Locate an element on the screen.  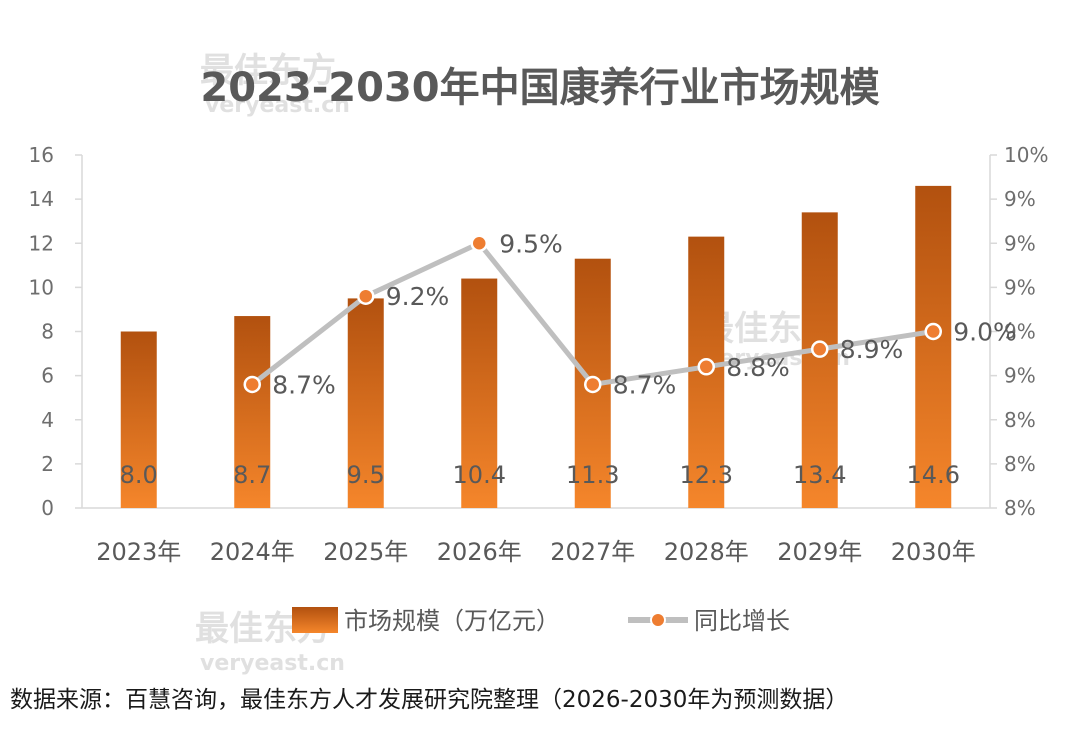
bar-value-label: 13.4 is located at coordinates (819, 475).